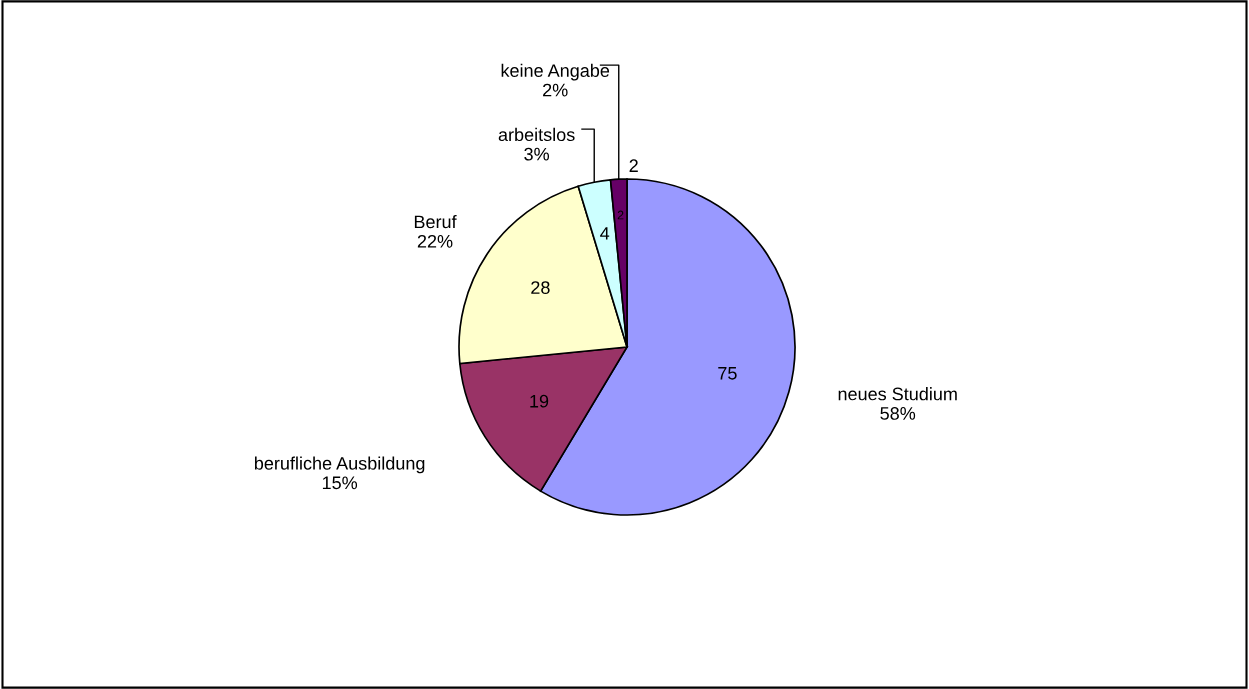 The width and height of the screenshot is (1249, 689). Describe the element at coordinates (605, 233) in the screenshot. I see `data-label: 4` at that location.